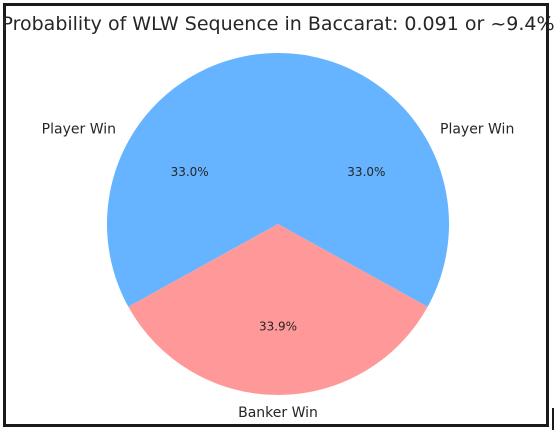 Image resolution: width=558 pixels, height=434 pixels. What do you see at coordinates (553, 419) in the screenshot?
I see `edge-mark` at bounding box center [553, 419].